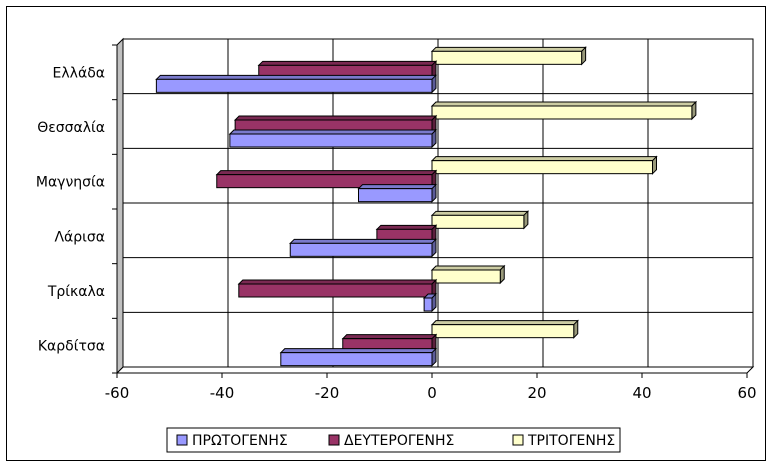 The height and width of the screenshot is (467, 773). What do you see at coordinates (76, 292) in the screenshot?
I see `y-category-label: Τρίκαλα` at bounding box center [76, 292].